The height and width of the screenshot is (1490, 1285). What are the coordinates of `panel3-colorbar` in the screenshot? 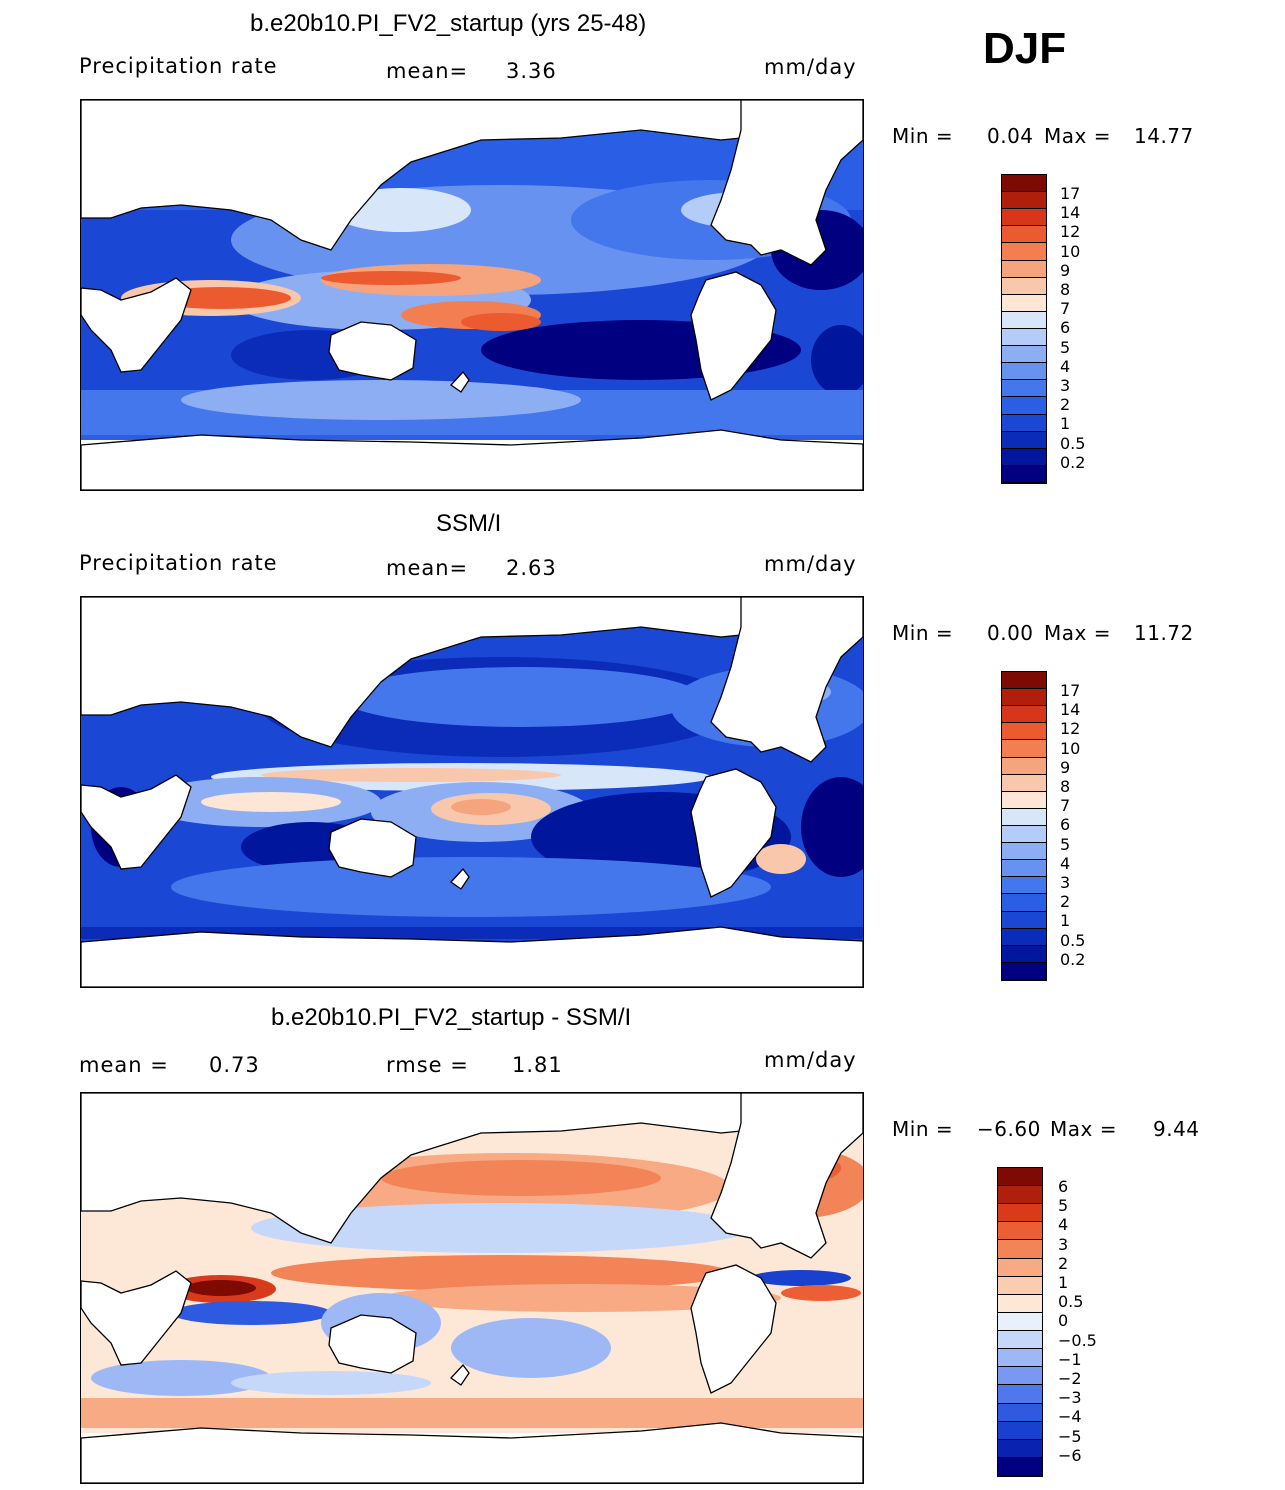 It's located at (1020, 1322).